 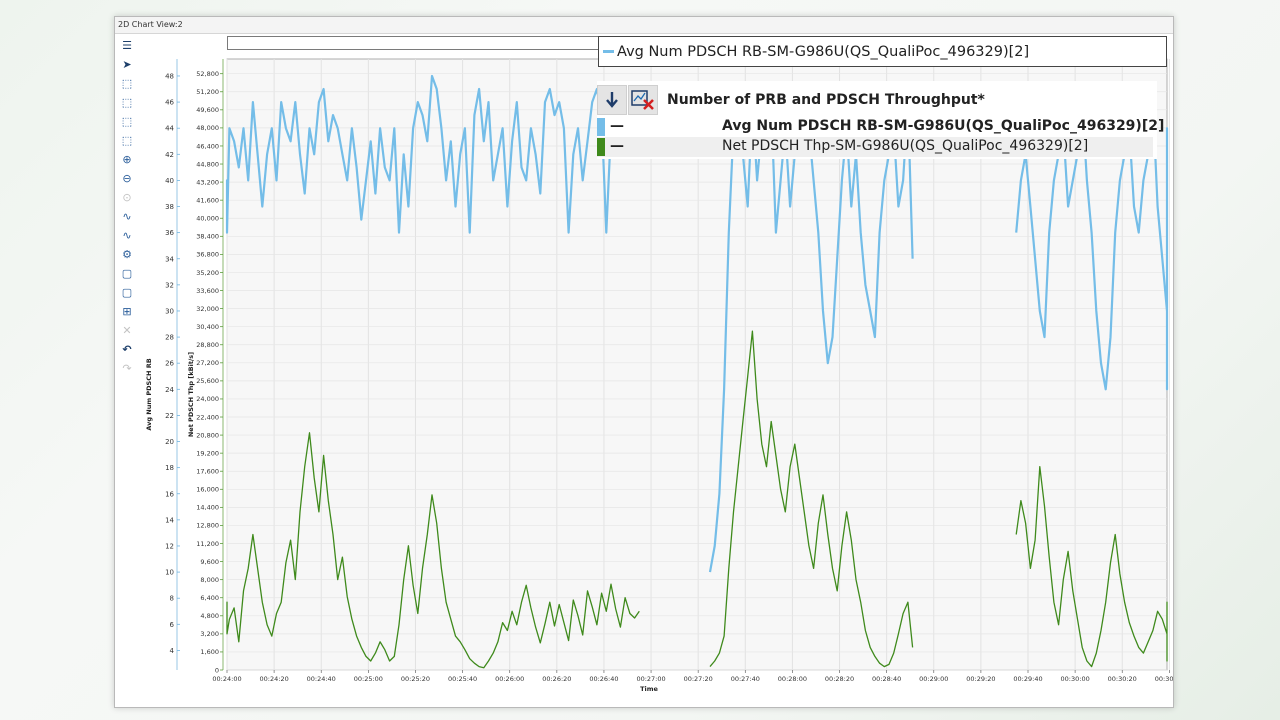 I want to click on y1-axis-title: Avg Num PDSCH RB, so click(x=149, y=394).